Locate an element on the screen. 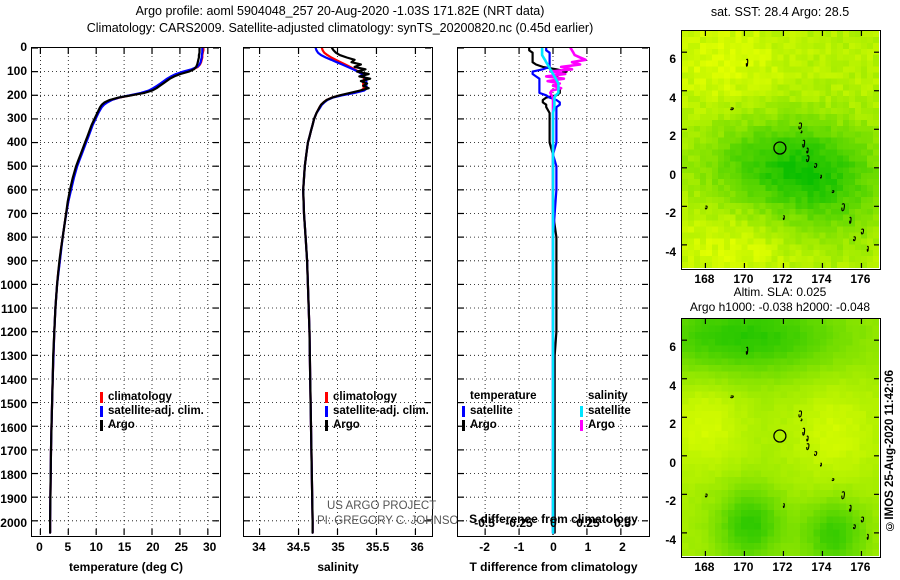 Image resolution: width=900 pixels, height=580 pixels. depth-tick-label: 1800 is located at coordinates (13, 475).